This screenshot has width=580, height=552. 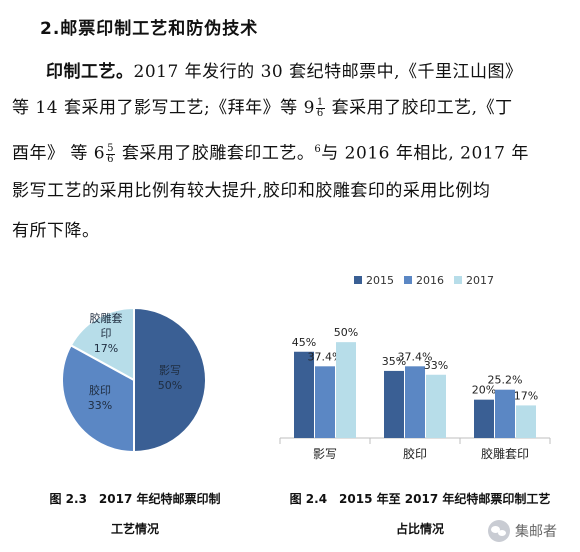 What do you see at coordinates (346, 332) in the screenshot?
I see `bar-value-label: 50%` at bounding box center [346, 332].